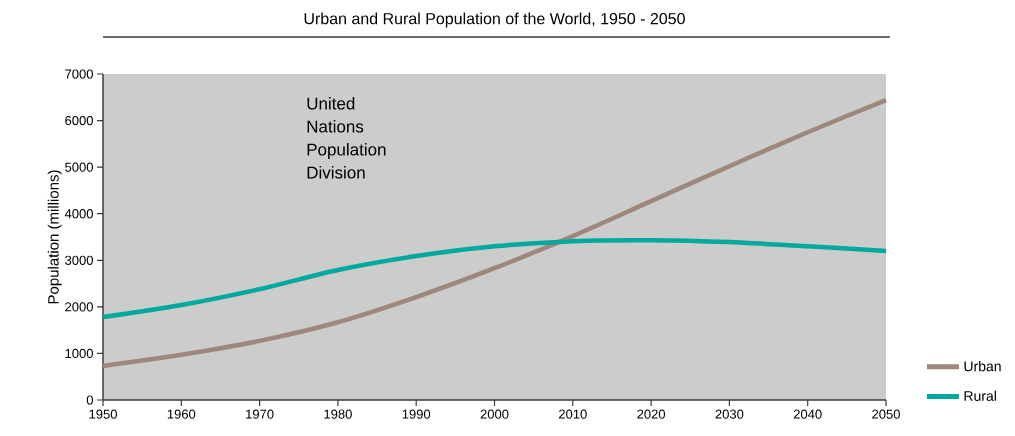 The height and width of the screenshot is (436, 1015). I want to click on y-tick-label: 1000, so click(79, 353).